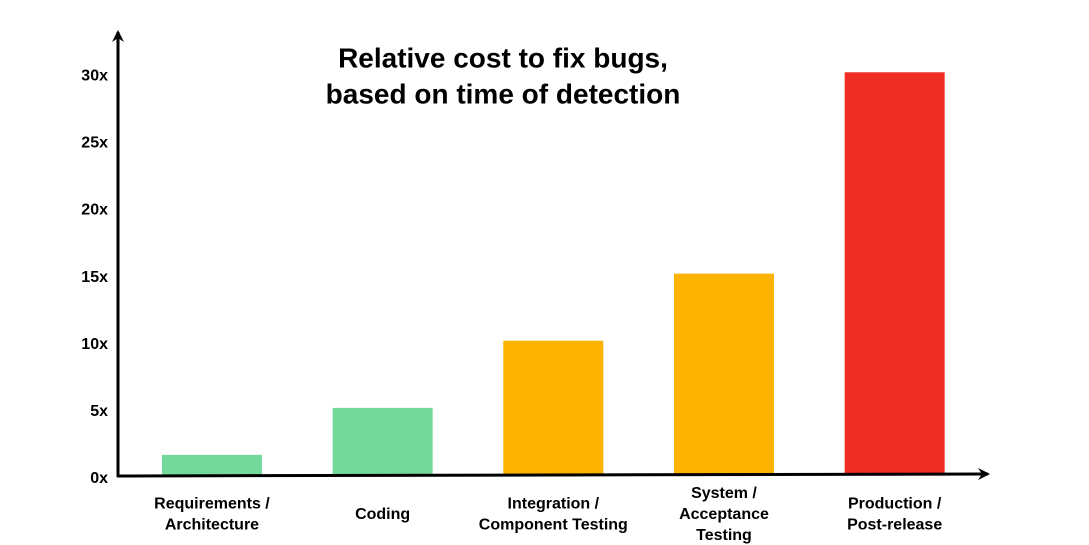 The height and width of the screenshot is (545, 1089). Describe the element at coordinates (724, 493) in the screenshot. I see `x-tick-label: System /` at that location.